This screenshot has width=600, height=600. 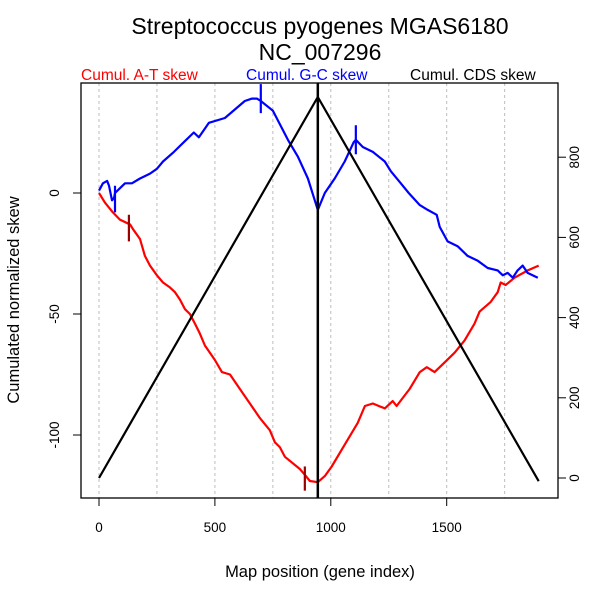 I want to click on y-left-tick-label: -100, so click(x=54, y=434).